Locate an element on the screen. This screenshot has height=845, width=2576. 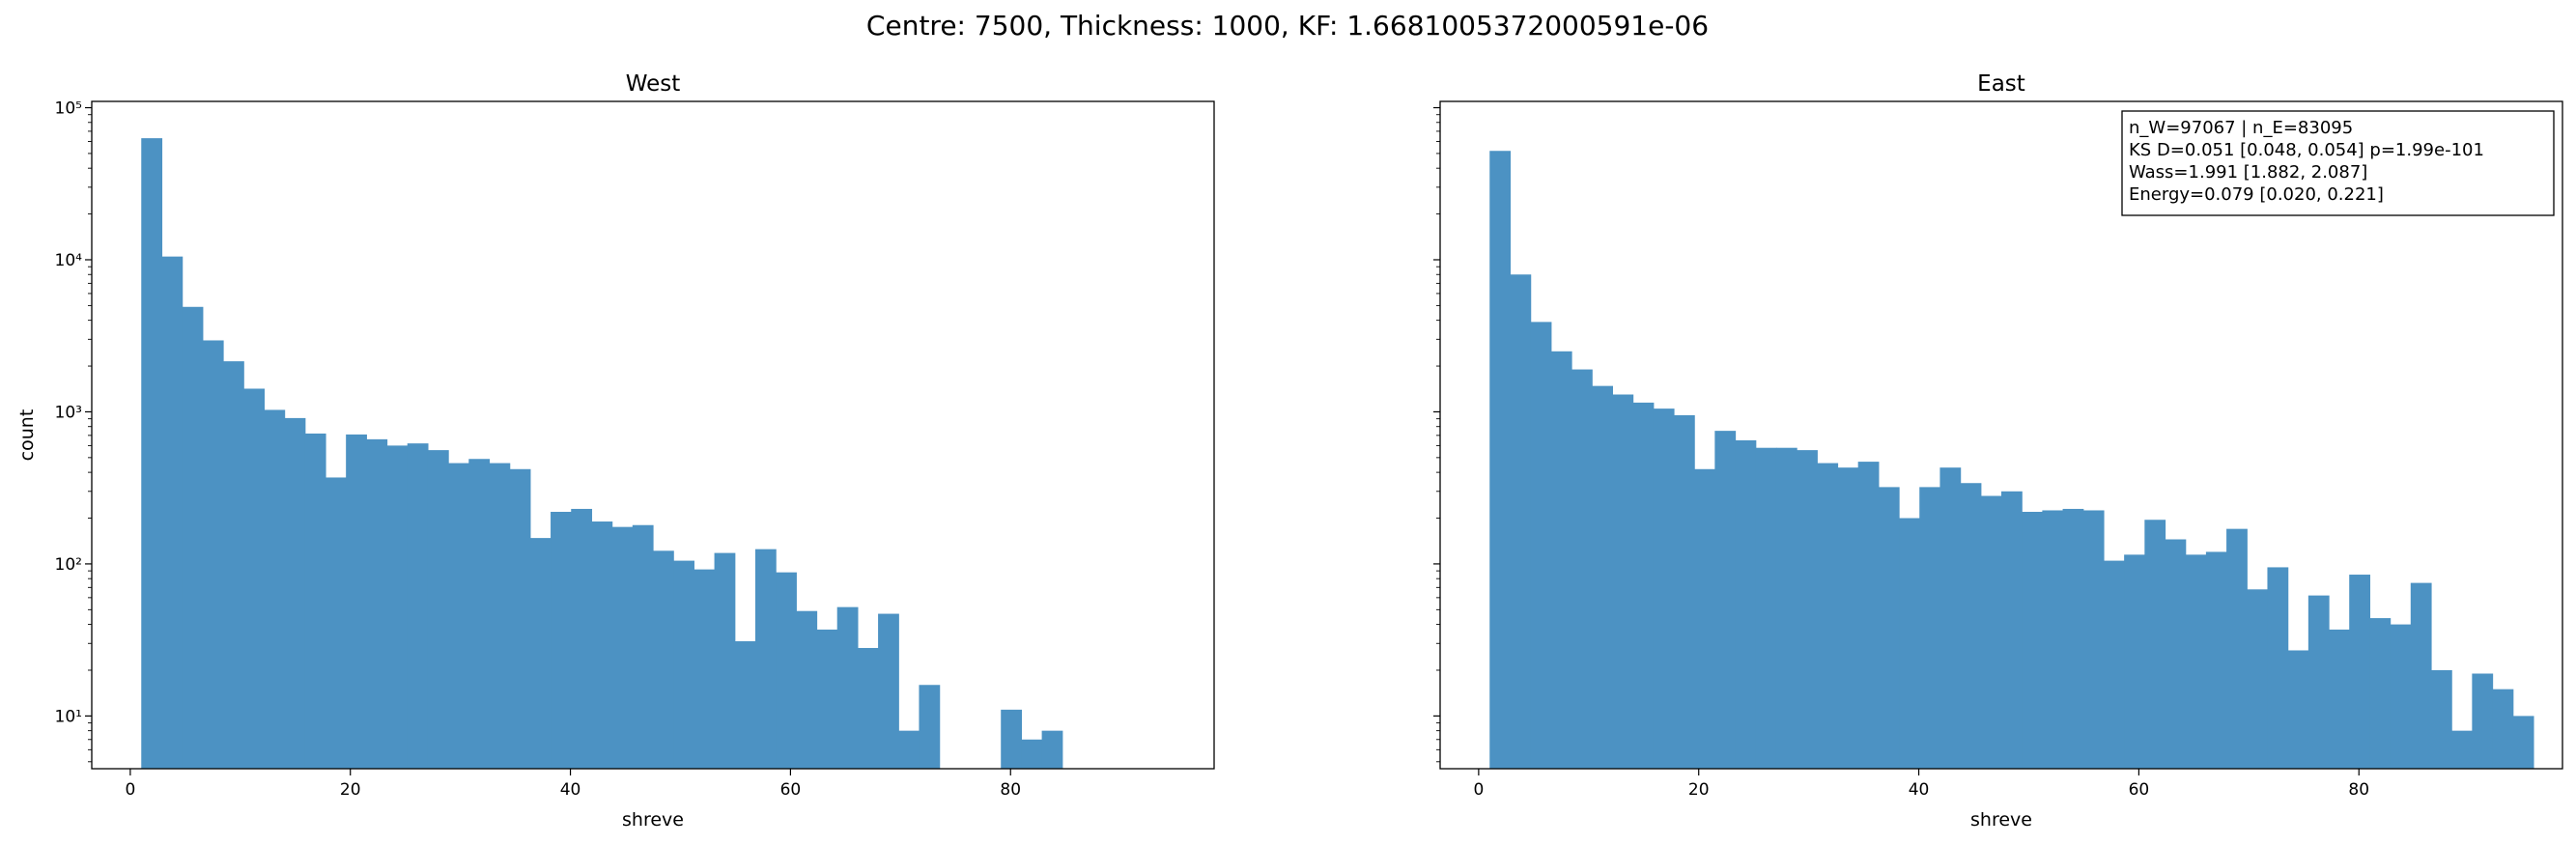
east-stats-line: Energy=0.079 [0.020, 0.221] is located at coordinates (2256, 194).